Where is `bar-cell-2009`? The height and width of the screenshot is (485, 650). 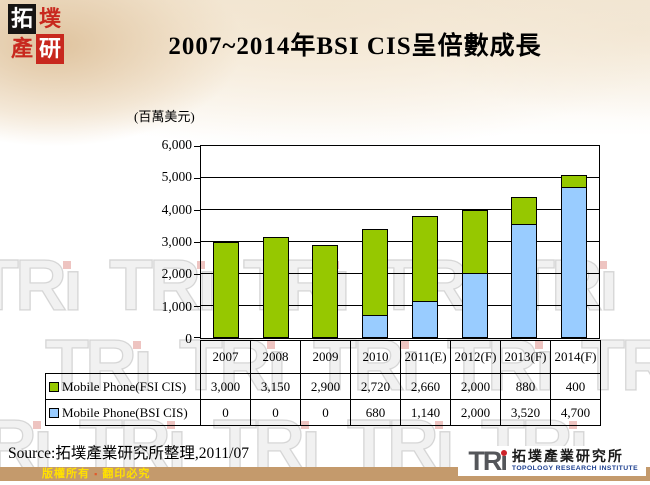 bar-cell-2009 is located at coordinates (326, 242).